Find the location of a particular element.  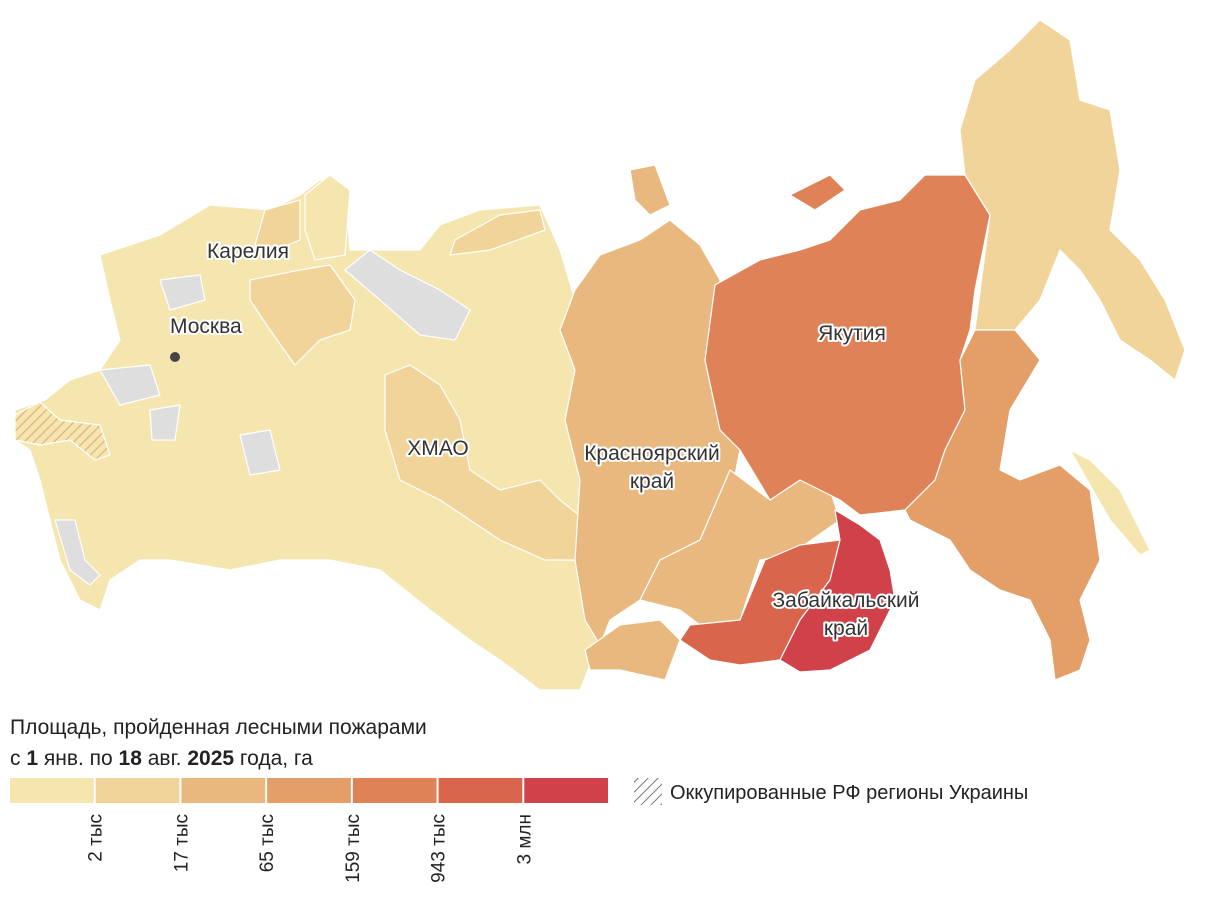

legend-title-part: 1 is located at coordinates (32, 758).